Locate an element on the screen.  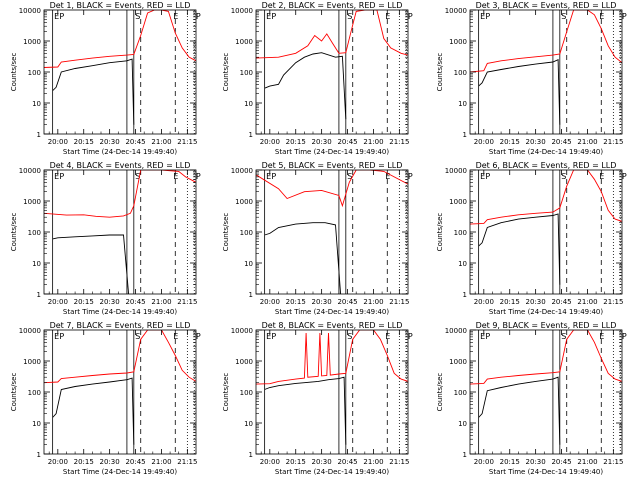
panel-title: Det 7, BLACK = Events, RED = LLD is located at coordinates (120, 325).